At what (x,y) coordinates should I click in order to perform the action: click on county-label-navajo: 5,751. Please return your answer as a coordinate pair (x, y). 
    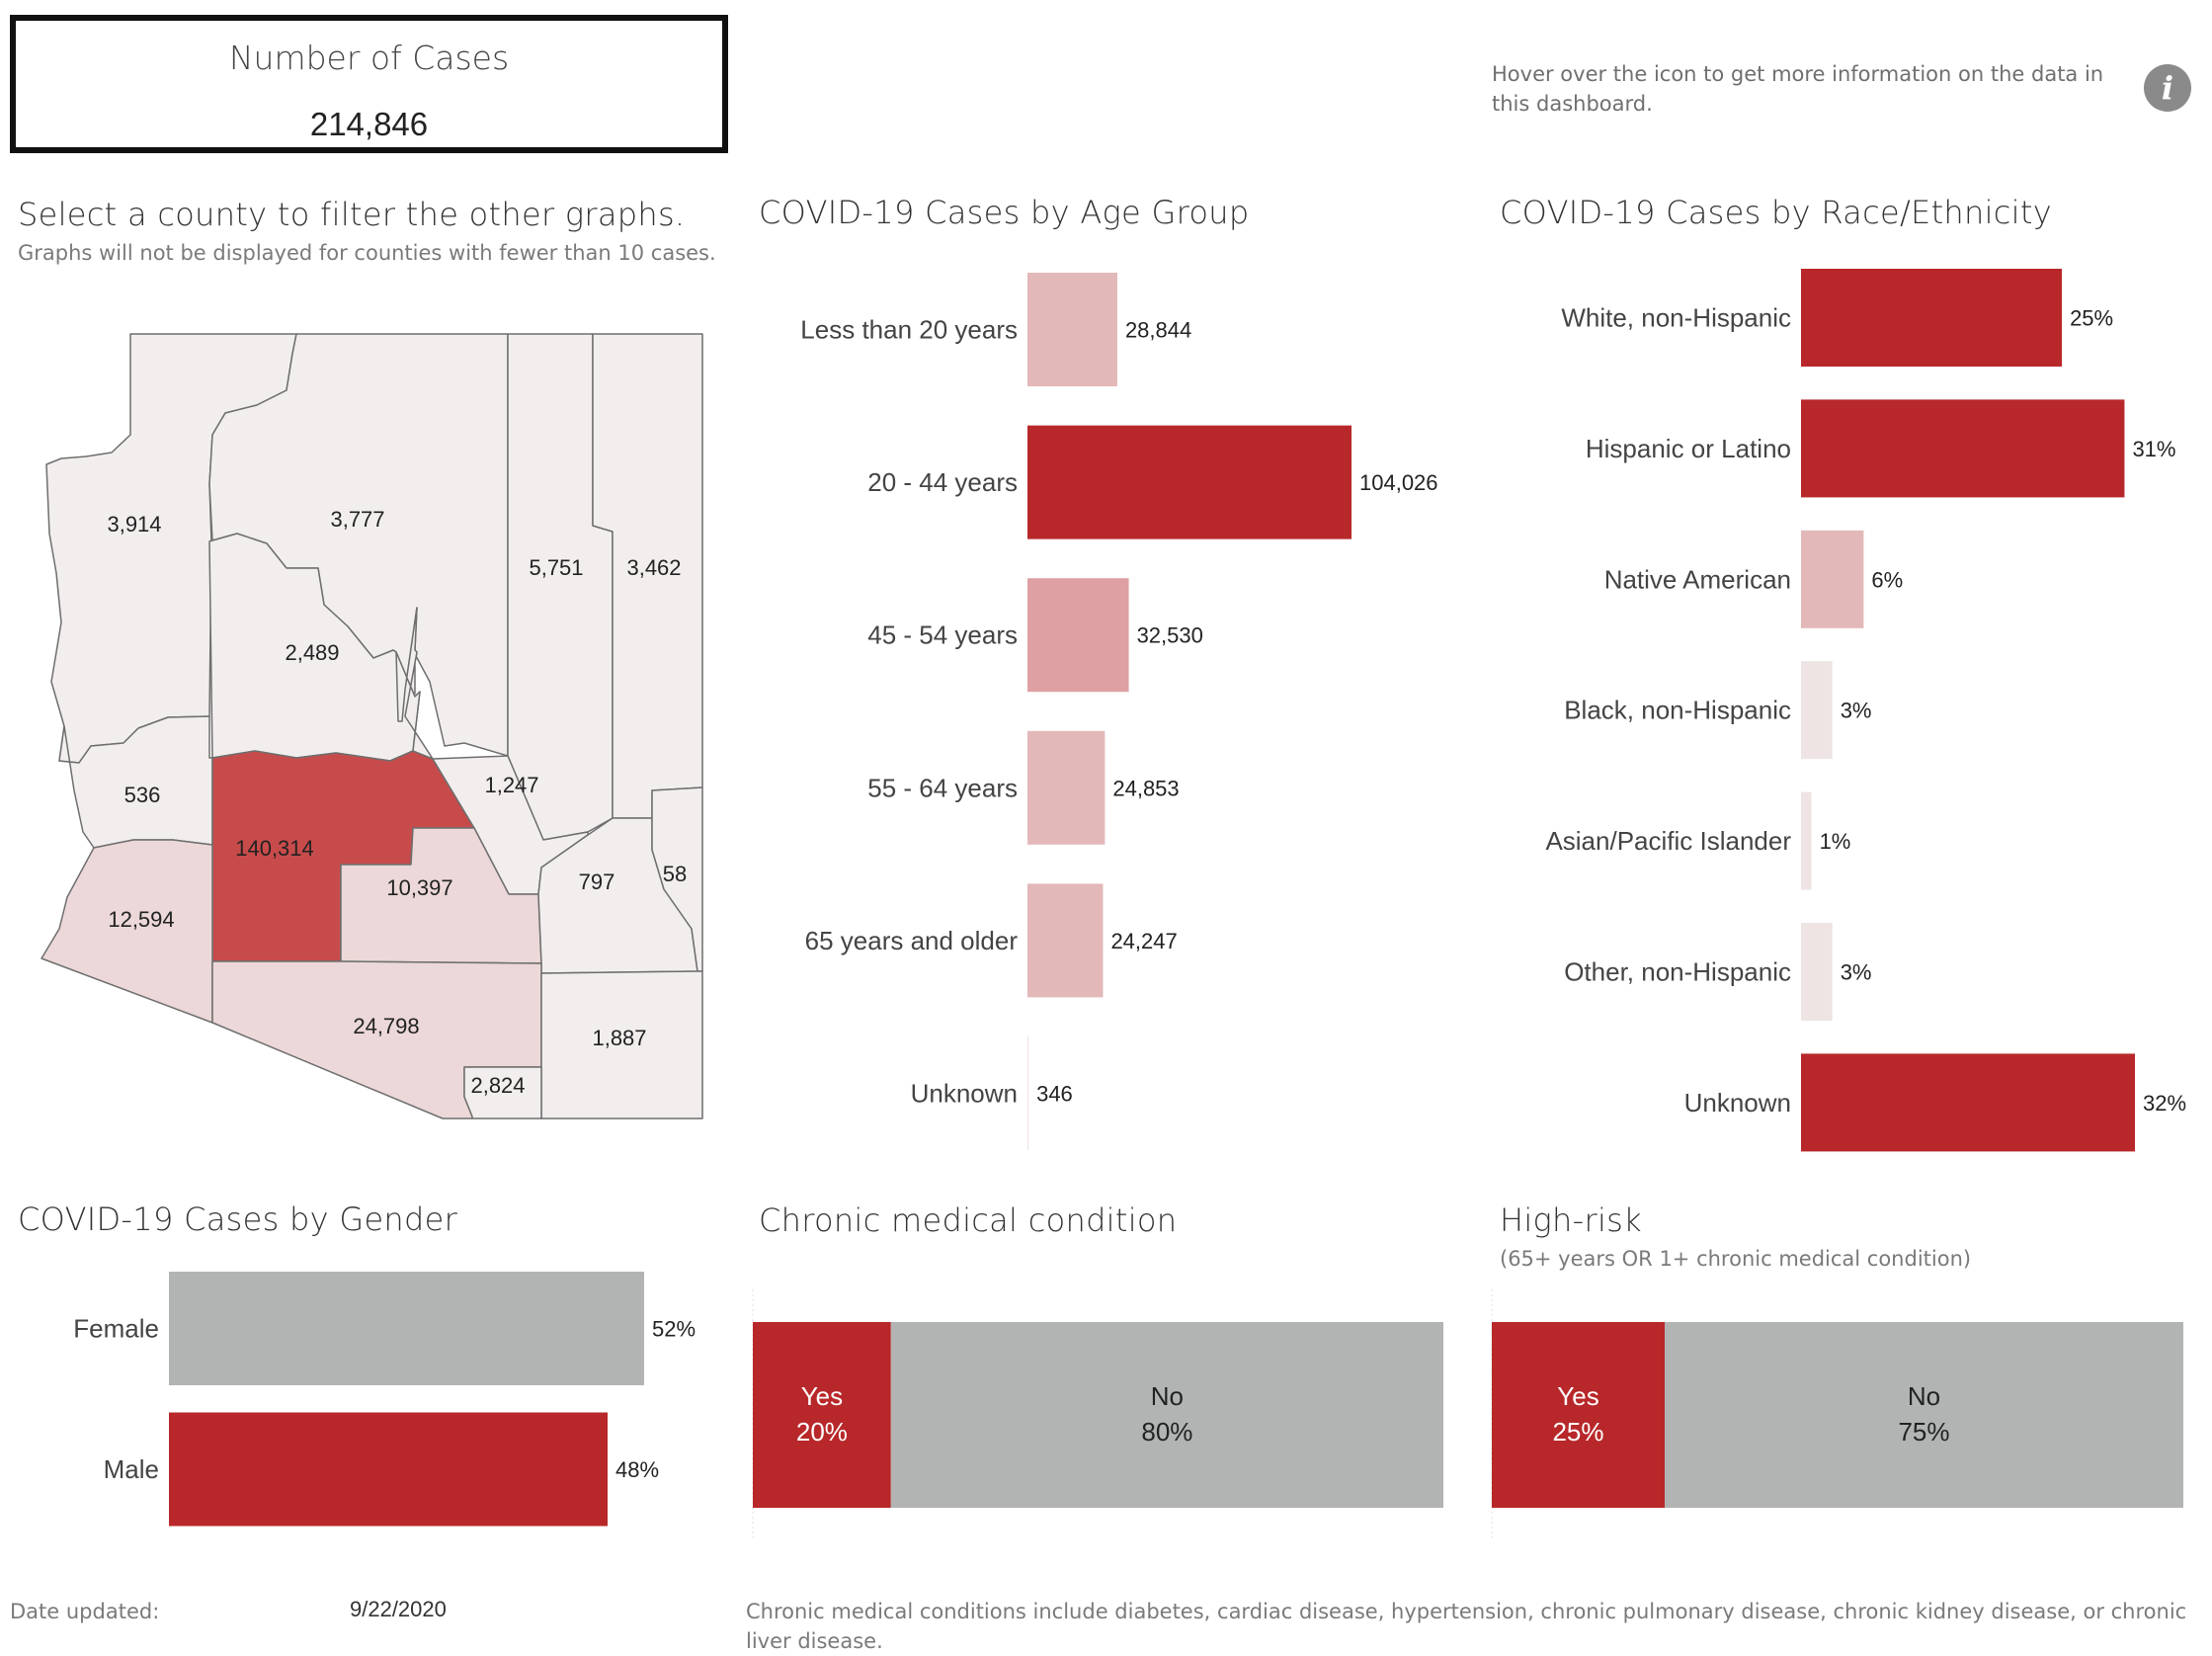
    Looking at the image, I should click on (556, 567).